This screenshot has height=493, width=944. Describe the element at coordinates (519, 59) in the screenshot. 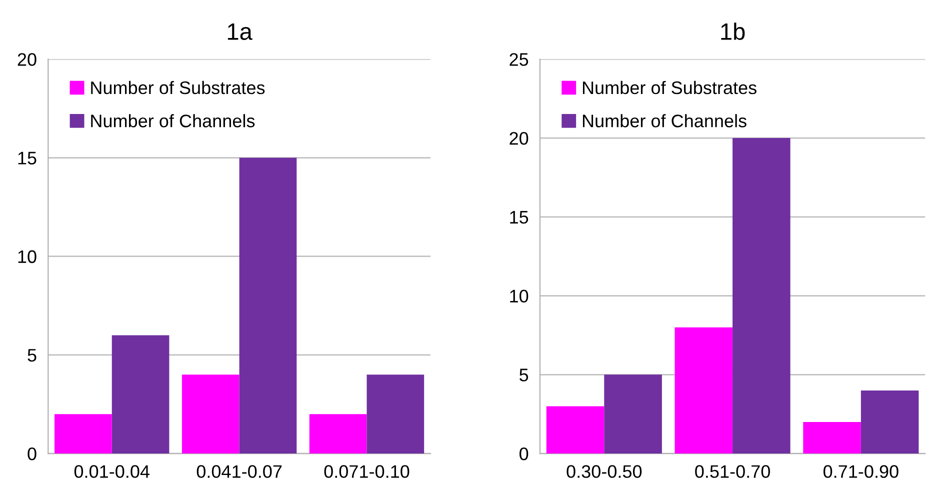

I see `y-tick-label: 25` at that location.